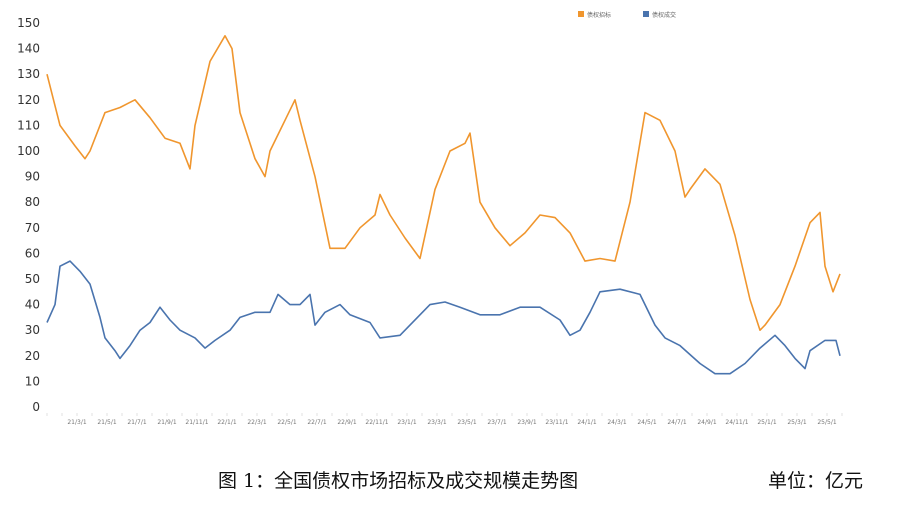  What do you see at coordinates (28, 74) in the screenshot?
I see `y-tick-label: 130` at bounding box center [28, 74].